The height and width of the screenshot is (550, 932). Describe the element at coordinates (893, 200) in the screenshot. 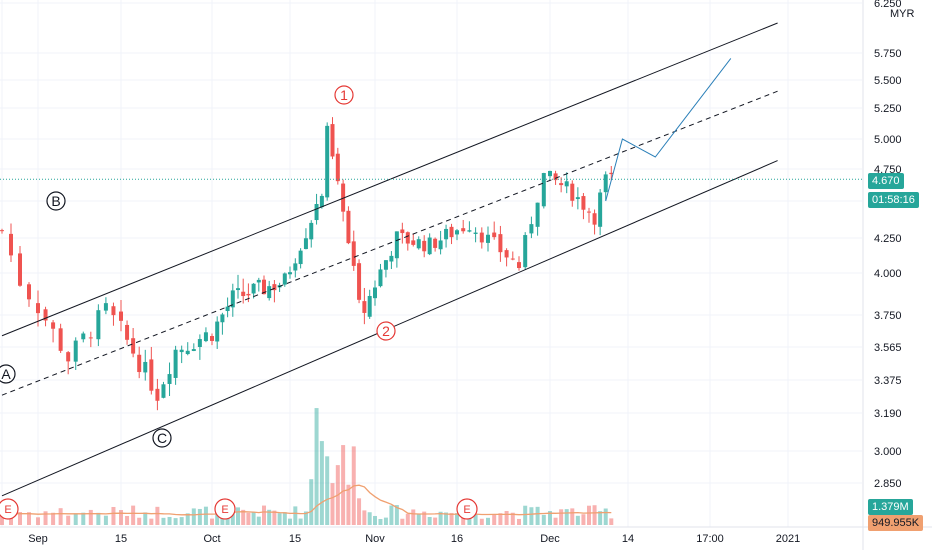

I see `countdown-badge: 01:58:16` at that location.